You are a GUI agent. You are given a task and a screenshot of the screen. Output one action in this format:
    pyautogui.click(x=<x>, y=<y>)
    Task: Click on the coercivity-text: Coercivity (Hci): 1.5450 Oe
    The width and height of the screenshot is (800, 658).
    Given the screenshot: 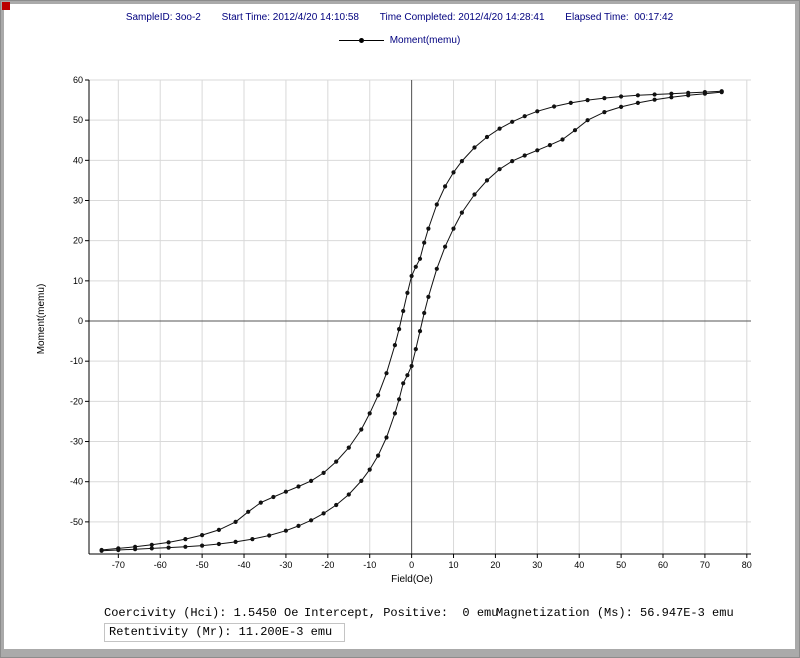 What is the action you would take?
    pyautogui.click(x=201, y=613)
    